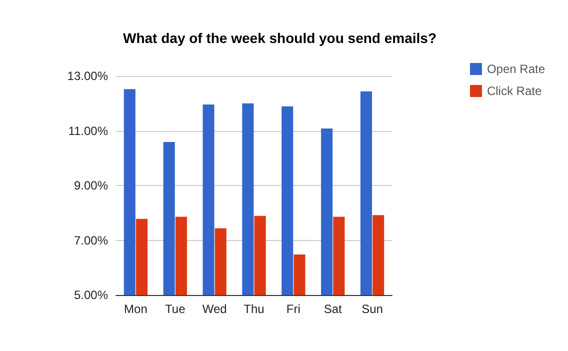 Image resolution: width=568 pixels, height=351 pixels. What do you see at coordinates (516, 69) in the screenshot?
I see `legend-label: Open Rate` at bounding box center [516, 69].